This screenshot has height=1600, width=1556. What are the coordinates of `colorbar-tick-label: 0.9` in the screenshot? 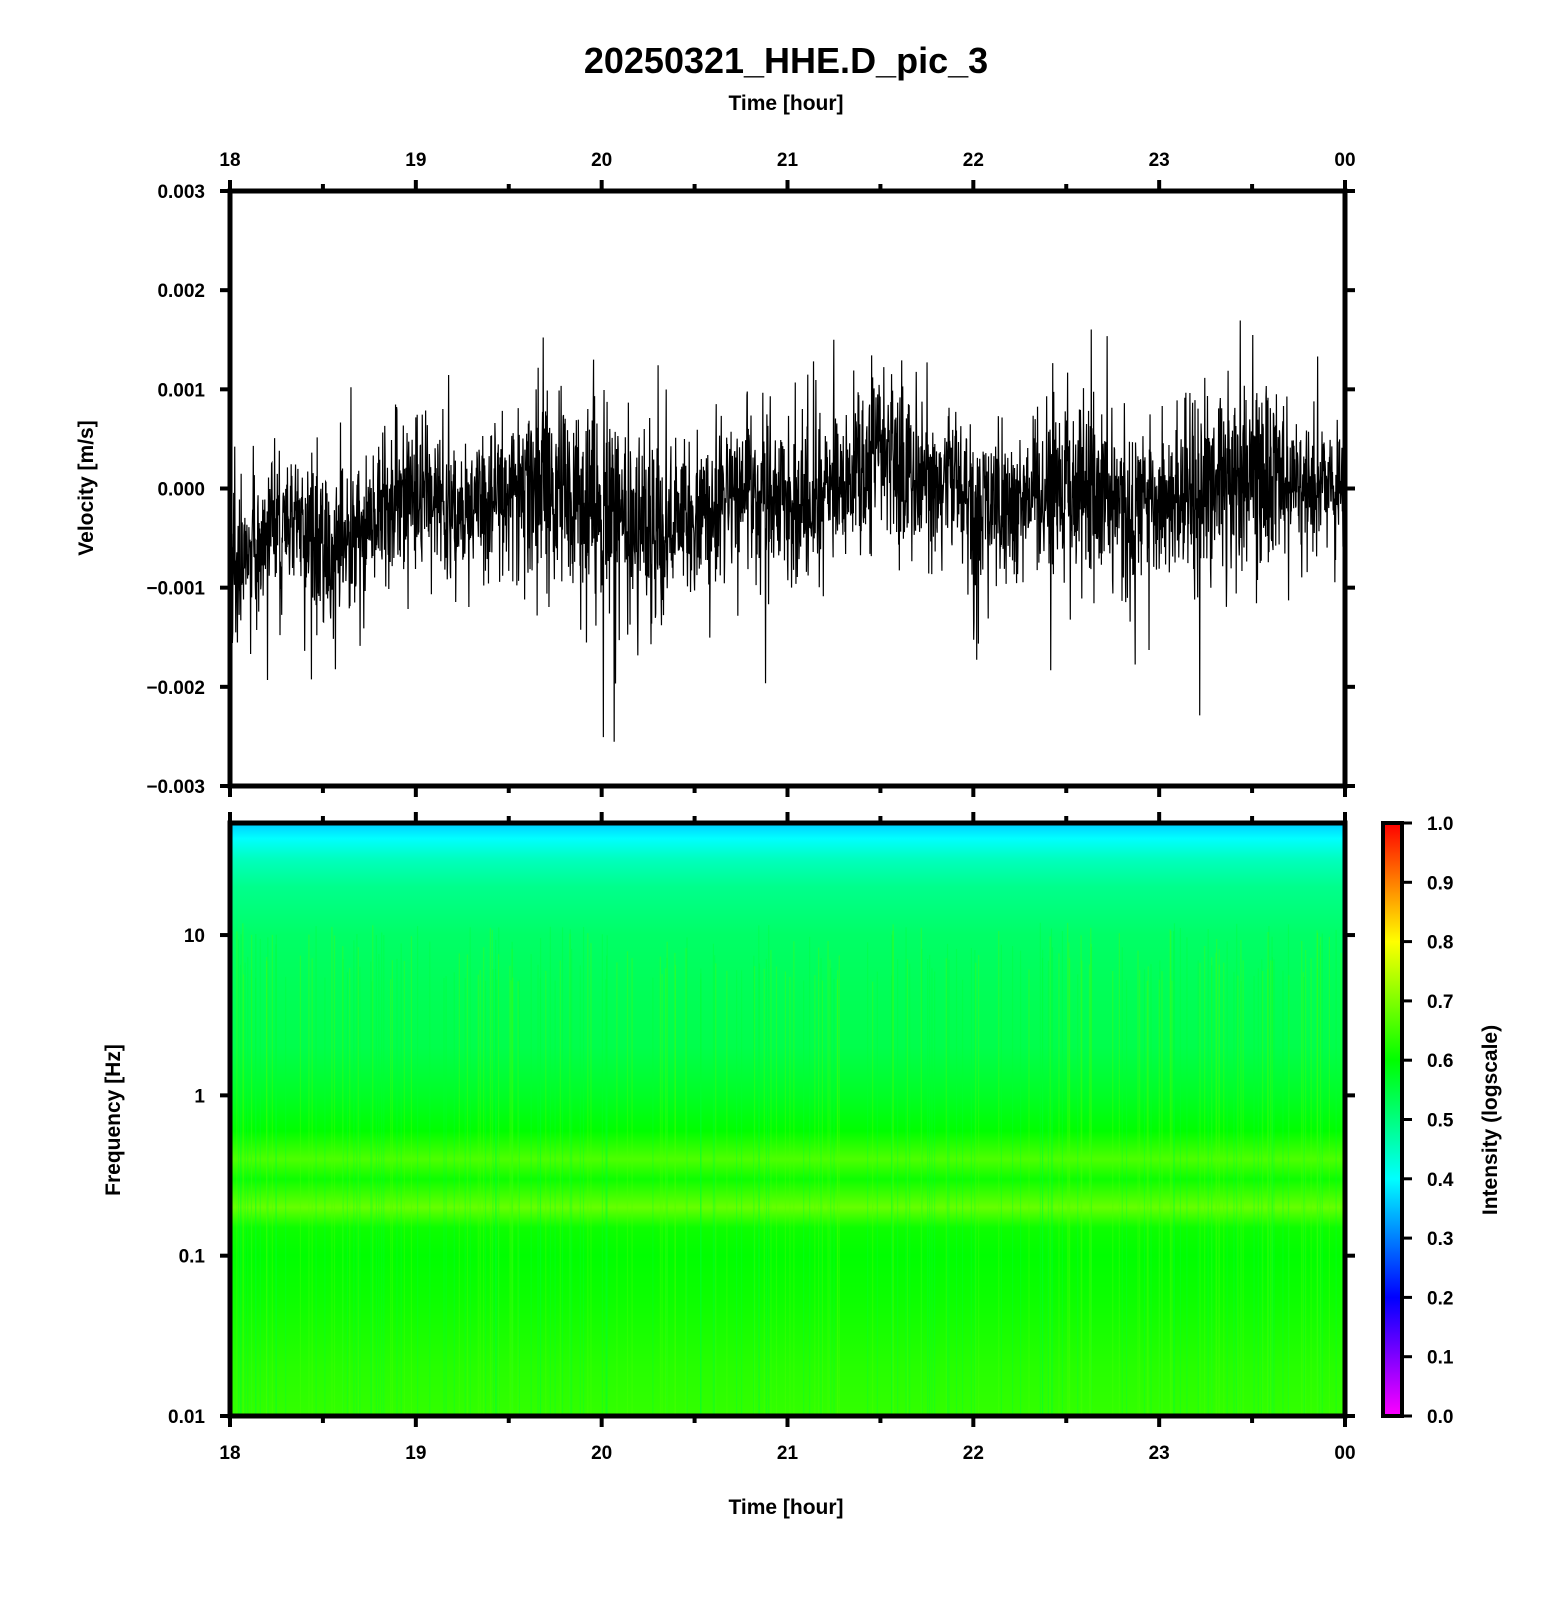 It's located at (1440, 883).